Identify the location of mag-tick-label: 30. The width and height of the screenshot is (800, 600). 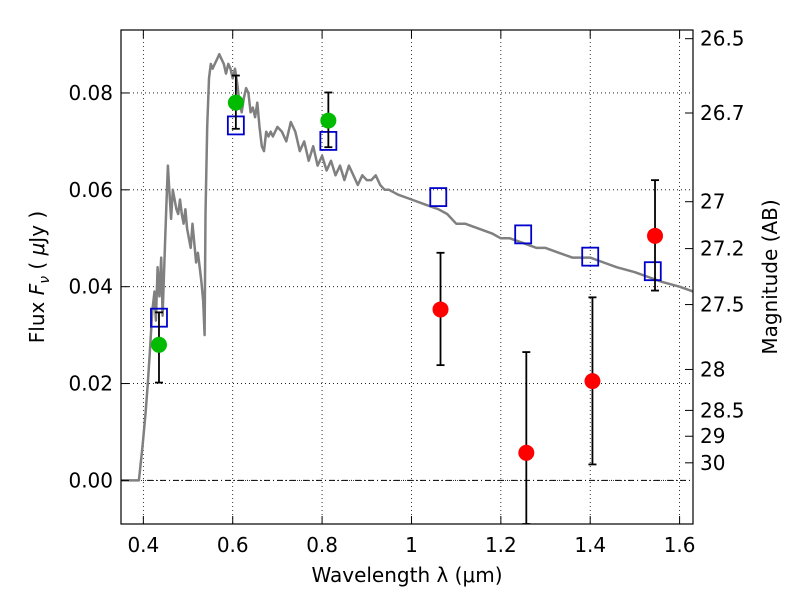
(712, 463).